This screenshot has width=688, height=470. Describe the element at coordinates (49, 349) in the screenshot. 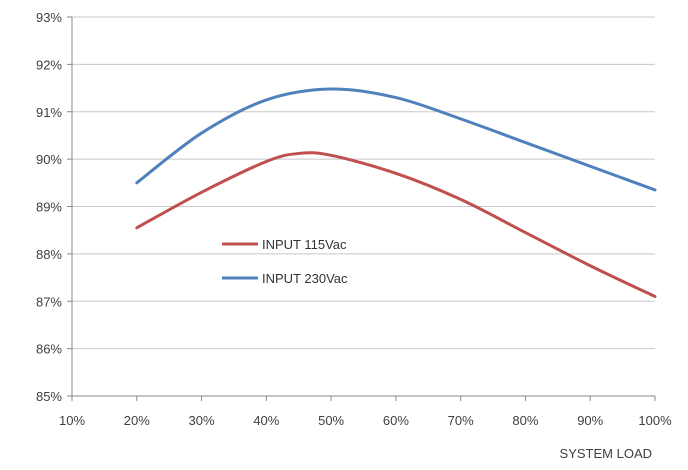

I see `y-tick-label: 86%` at that location.